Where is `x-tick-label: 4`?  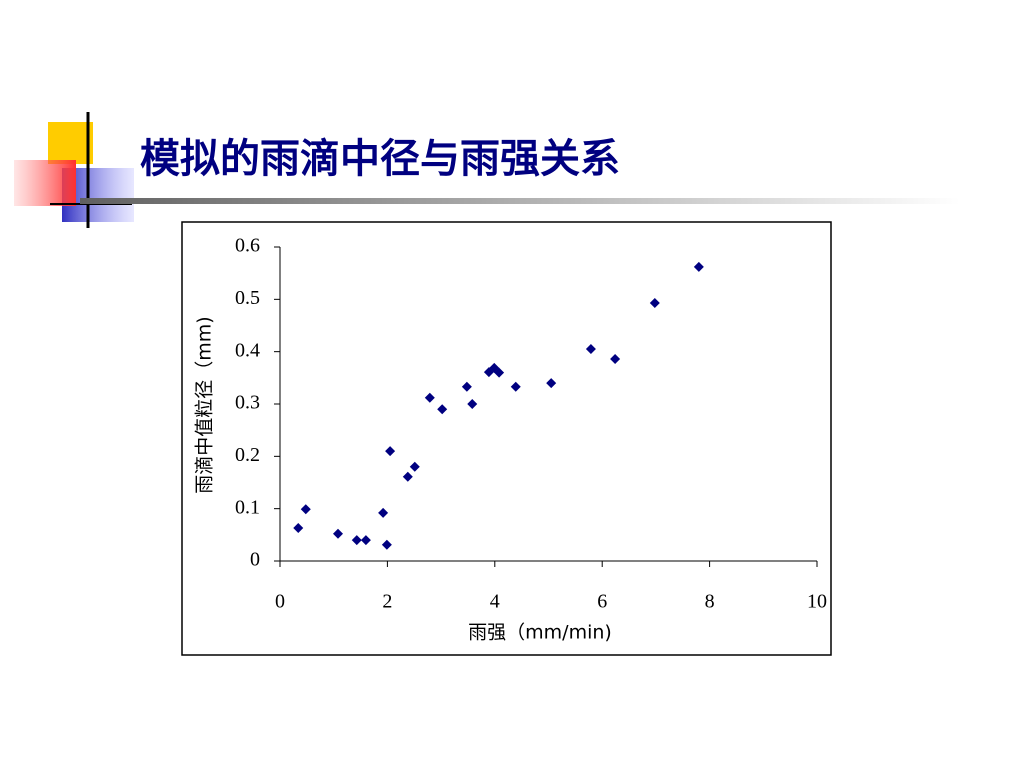 x-tick-label: 4 is located at coordinates (495, 602).